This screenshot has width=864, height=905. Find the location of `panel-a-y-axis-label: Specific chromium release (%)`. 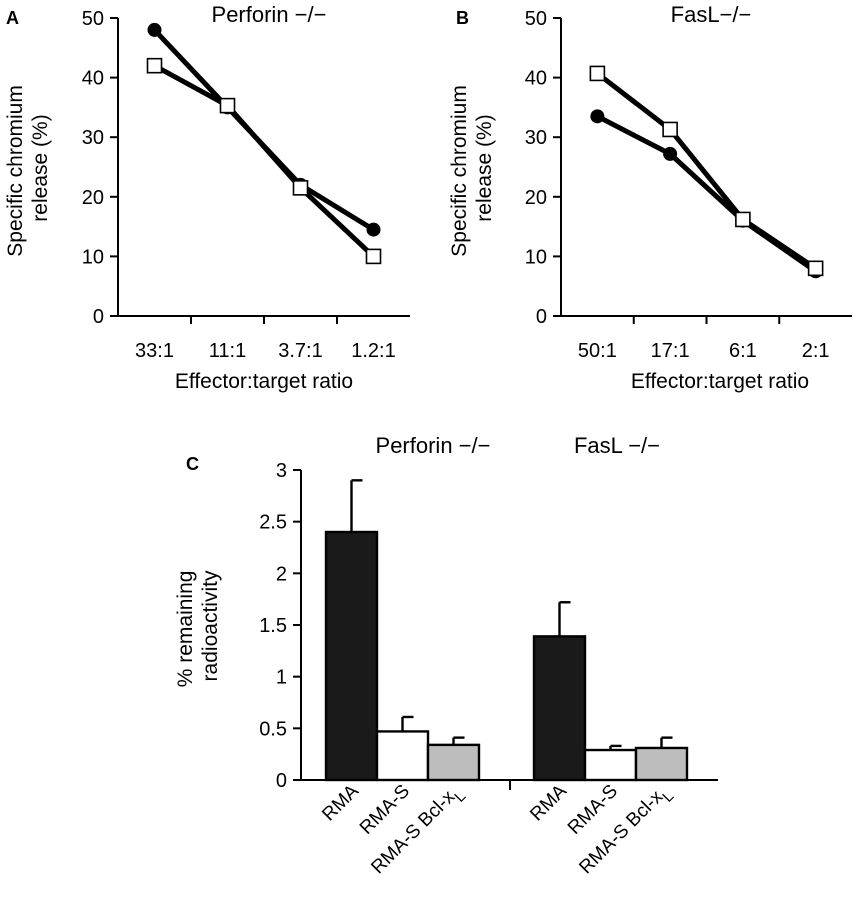

panel-a-y-axis-label: Specific chromium release (%) is located at coordinates (28, 167).